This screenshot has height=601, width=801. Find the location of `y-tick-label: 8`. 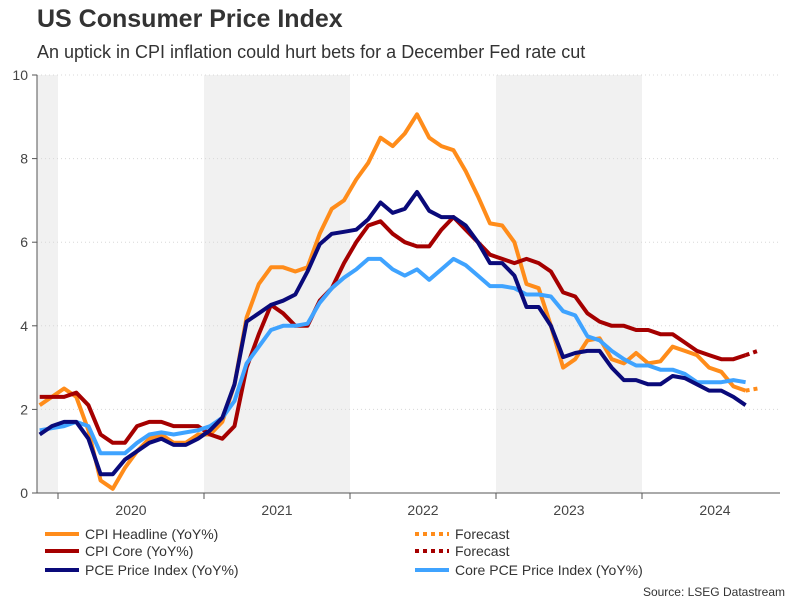

y-tick-label: 8 is located at coordinates (24, 159).